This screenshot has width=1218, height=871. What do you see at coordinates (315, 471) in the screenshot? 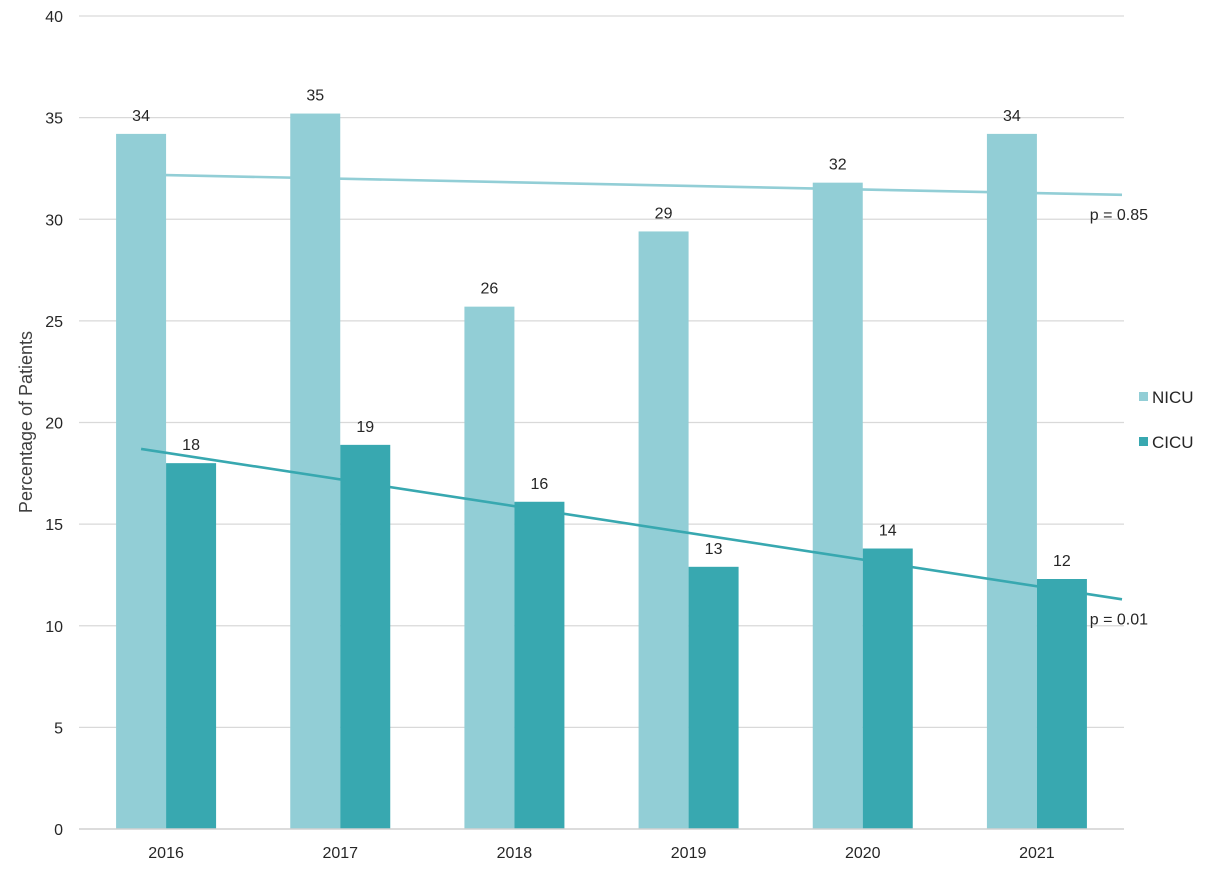
I see `bar-nicu-2017` at bounding box center [315, 471].